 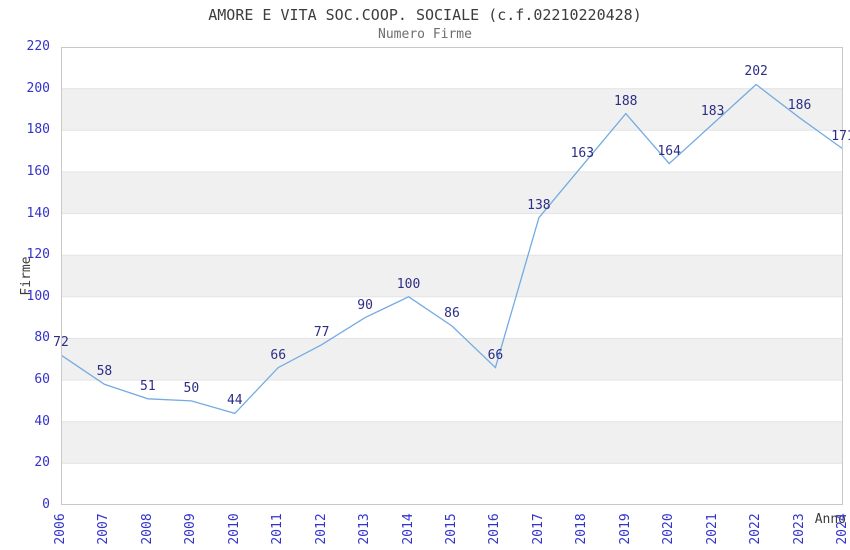 What do you see at coordinates (42, 380) in the screenshot?
I see `y-tick-label: 60` at bounding box center [42, 380].